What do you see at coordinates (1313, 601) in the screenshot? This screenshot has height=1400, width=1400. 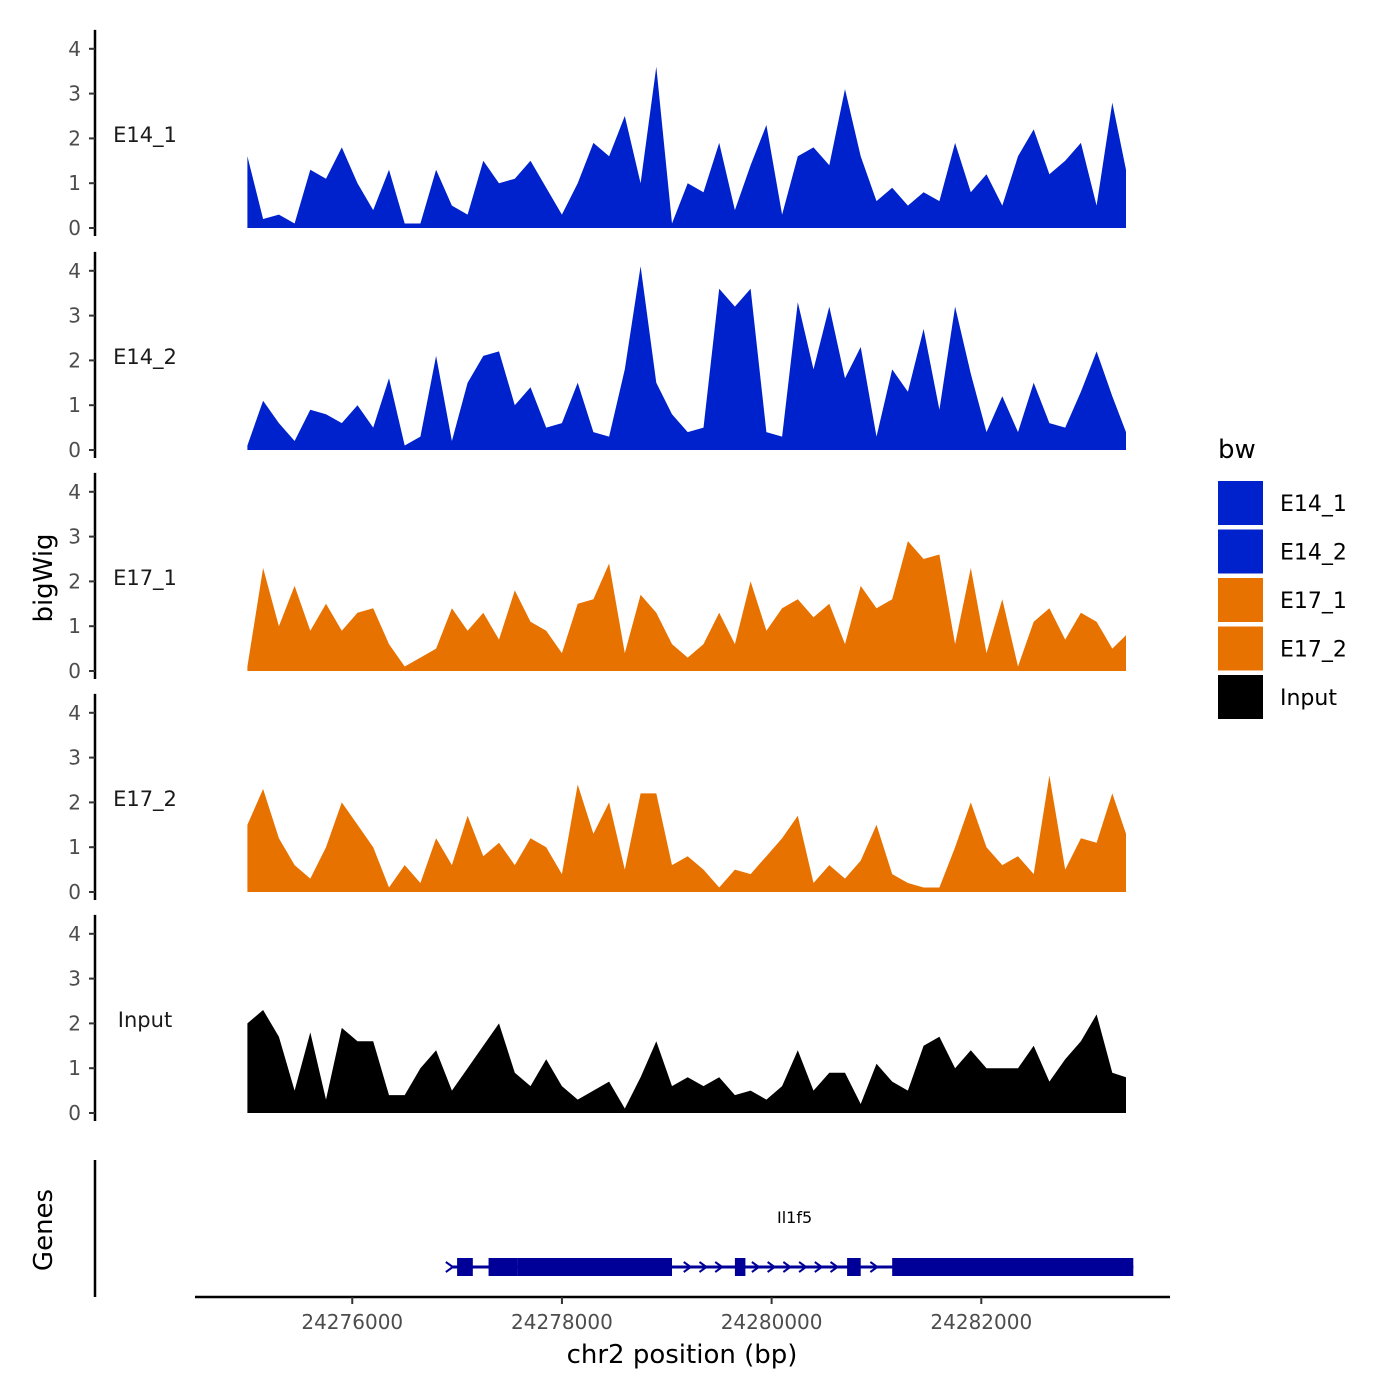 I see `legend-label: E17_1` at bounding box center [1313, 601].